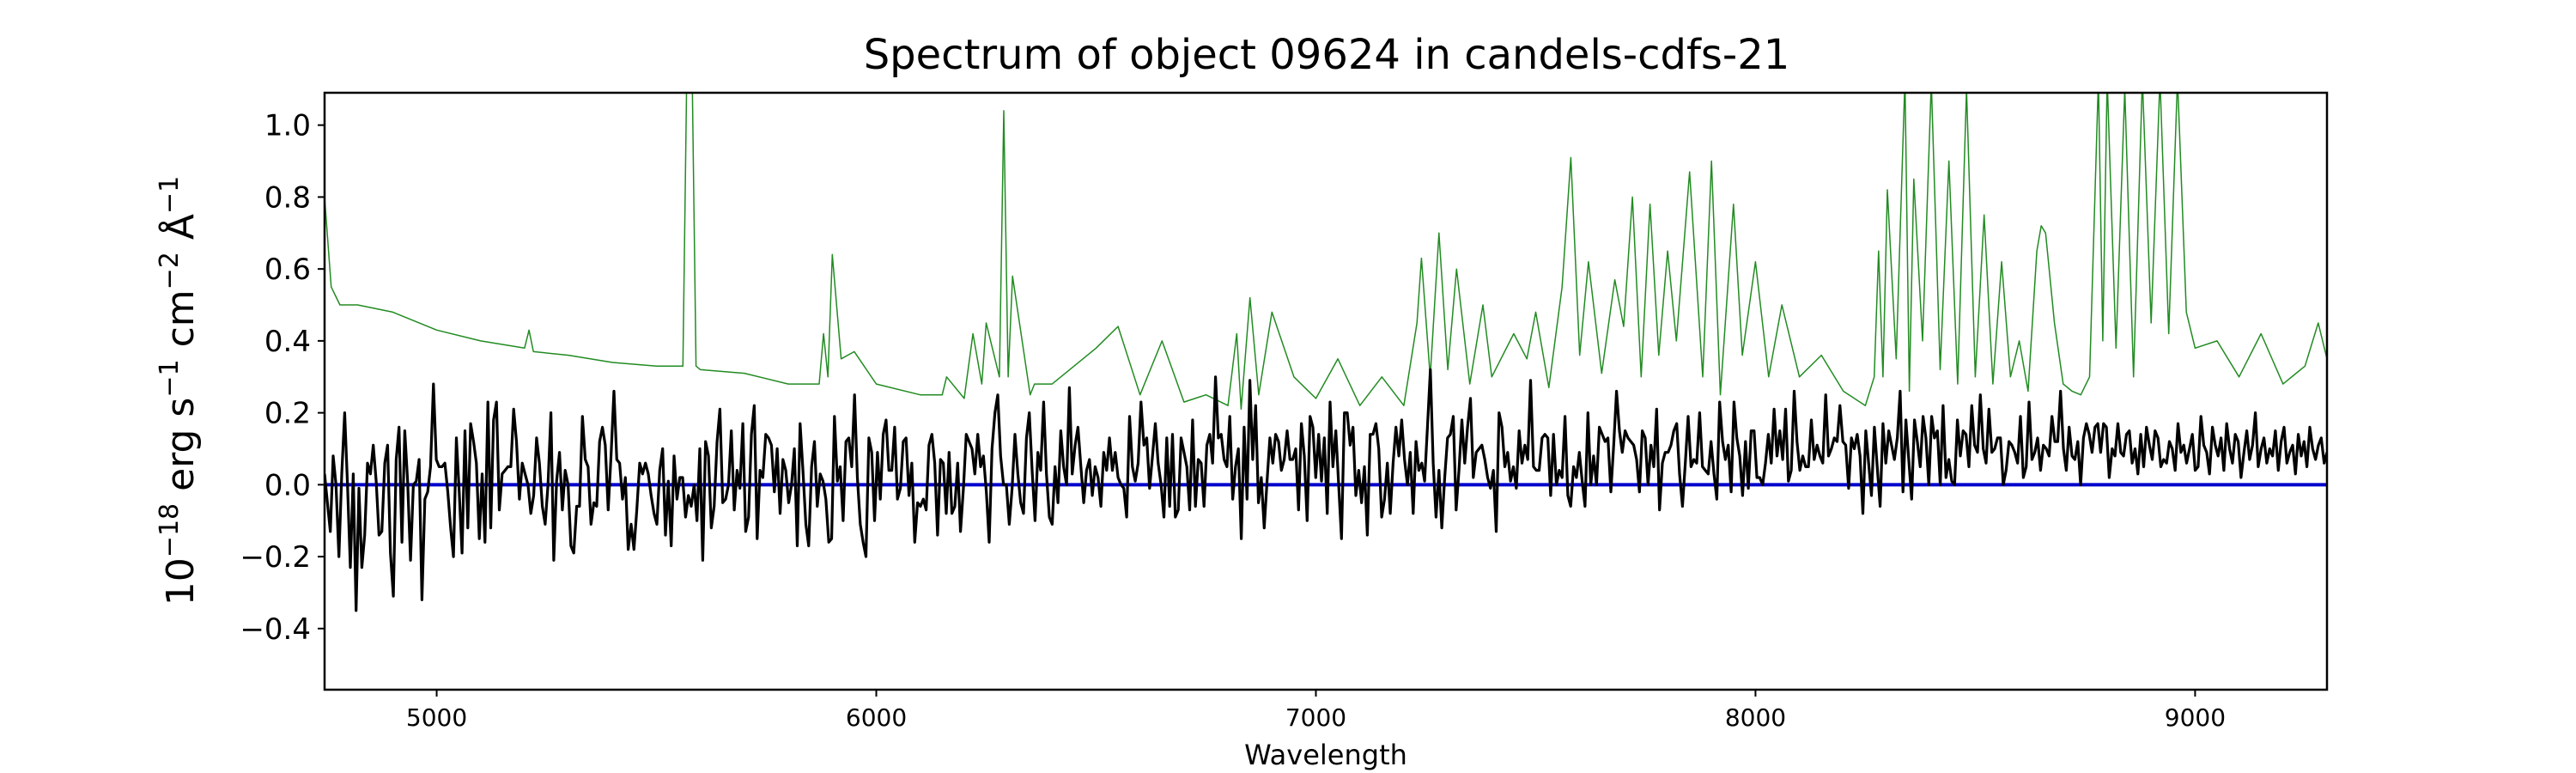 This screenshot has height=773, width=2576. What do you see at coordinates (181, 581) in the screenshot?
I see `y-label-base: 10` at bounding box center [181, 581].